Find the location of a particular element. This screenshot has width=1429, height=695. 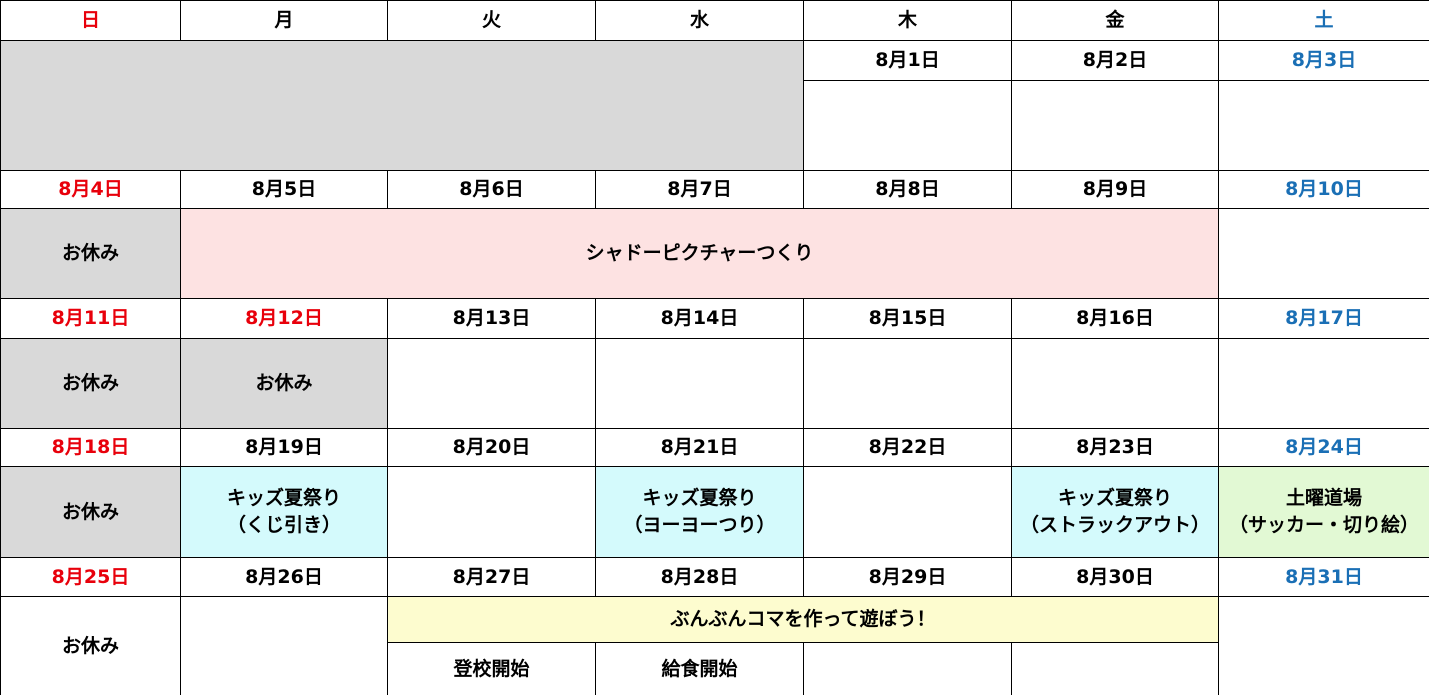

cell-text: 8月2日 is located at coordinates (1115, 60).